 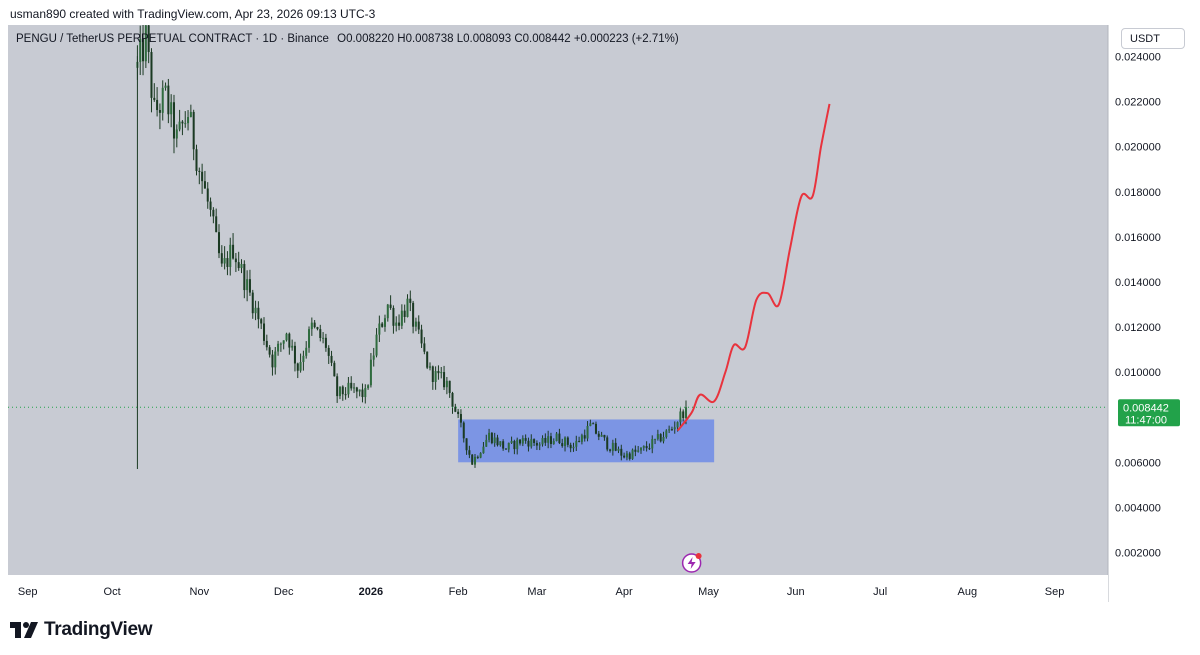 I want to click on x-tick-label: Aug, so click(x=968, y=592).